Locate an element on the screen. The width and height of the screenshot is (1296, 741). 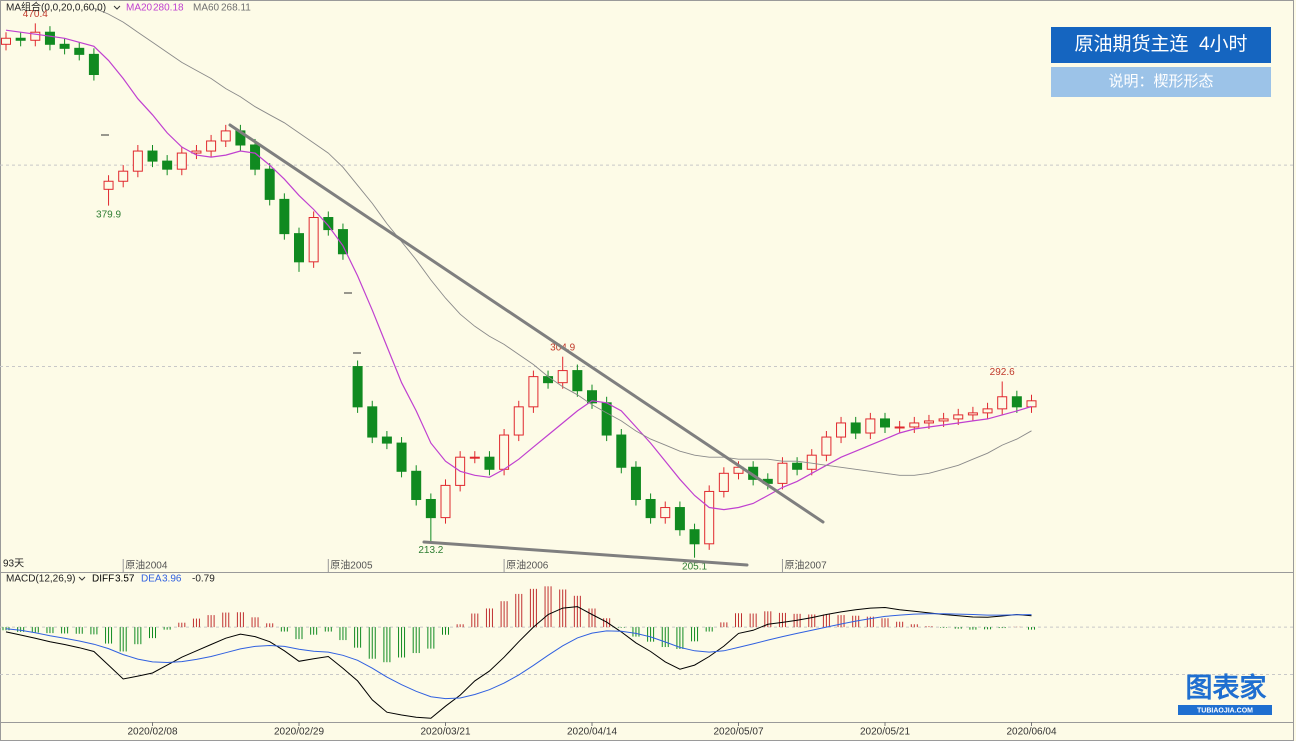
high-label: 292.6 is located at coordinates (1002, 372).